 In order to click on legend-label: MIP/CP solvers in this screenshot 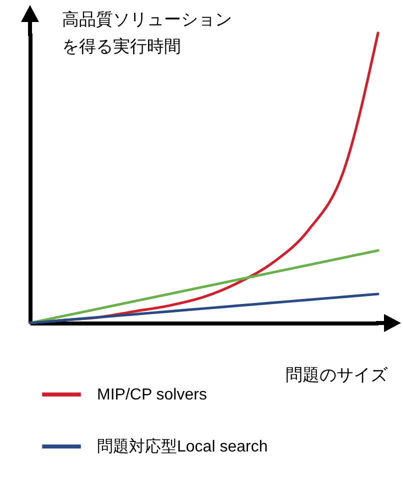, I will do `click(152, 395)`.